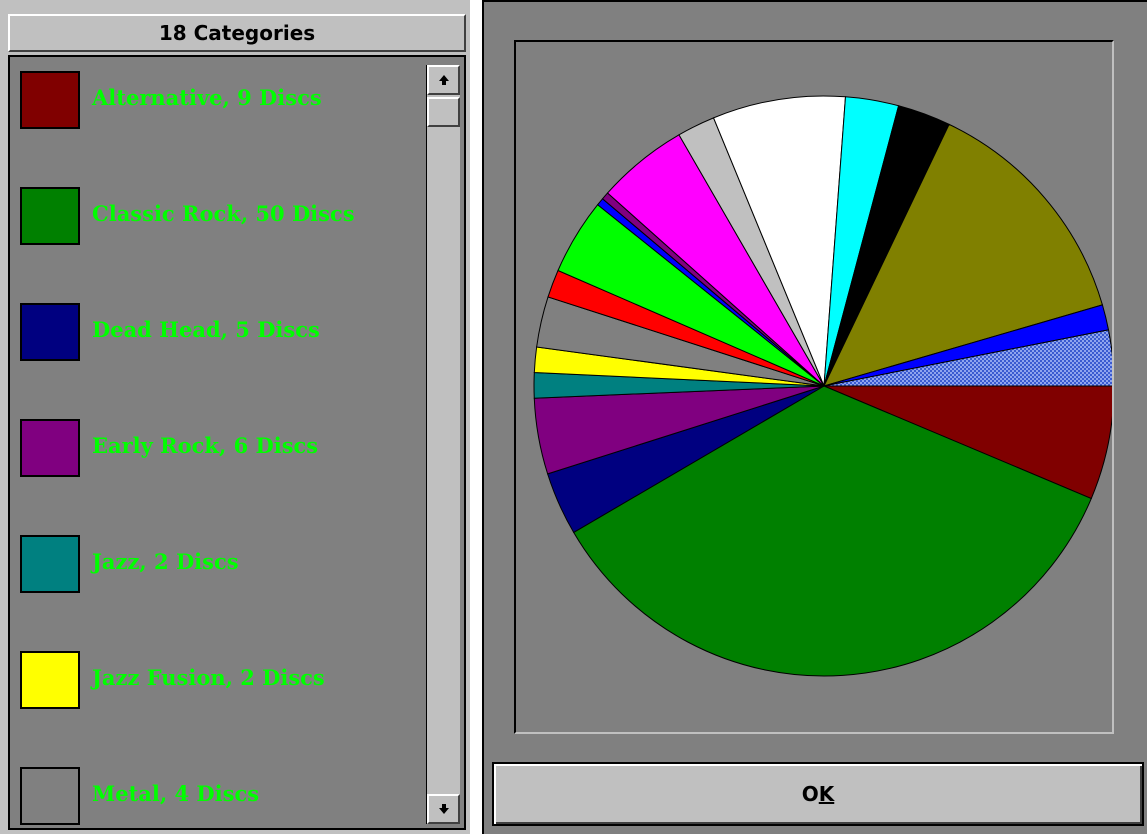  What do you see at coordinates (205, 445) in the screenshot?
I see `legend-label: Early Rock, 6 Discs` at bounding box center [205, 445].